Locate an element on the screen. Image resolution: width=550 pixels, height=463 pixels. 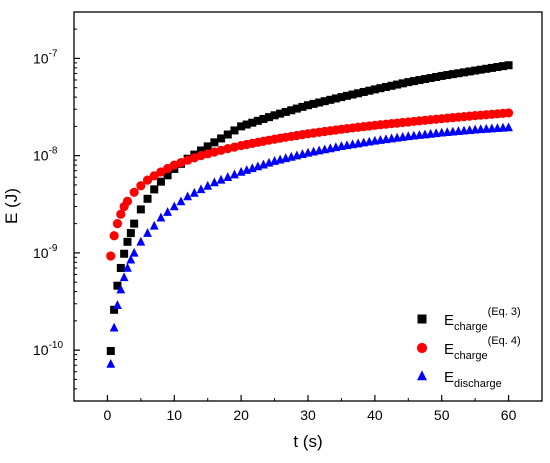
x-tick-label: 0 is located at coordinates (108, 415).